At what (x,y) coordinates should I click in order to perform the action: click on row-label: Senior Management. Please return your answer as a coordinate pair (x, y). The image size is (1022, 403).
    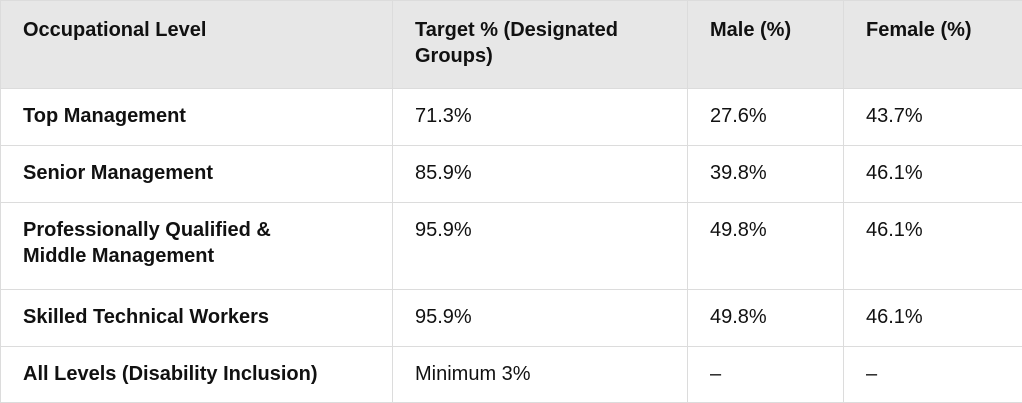
    Looking at the image, I should click on (197, 173).